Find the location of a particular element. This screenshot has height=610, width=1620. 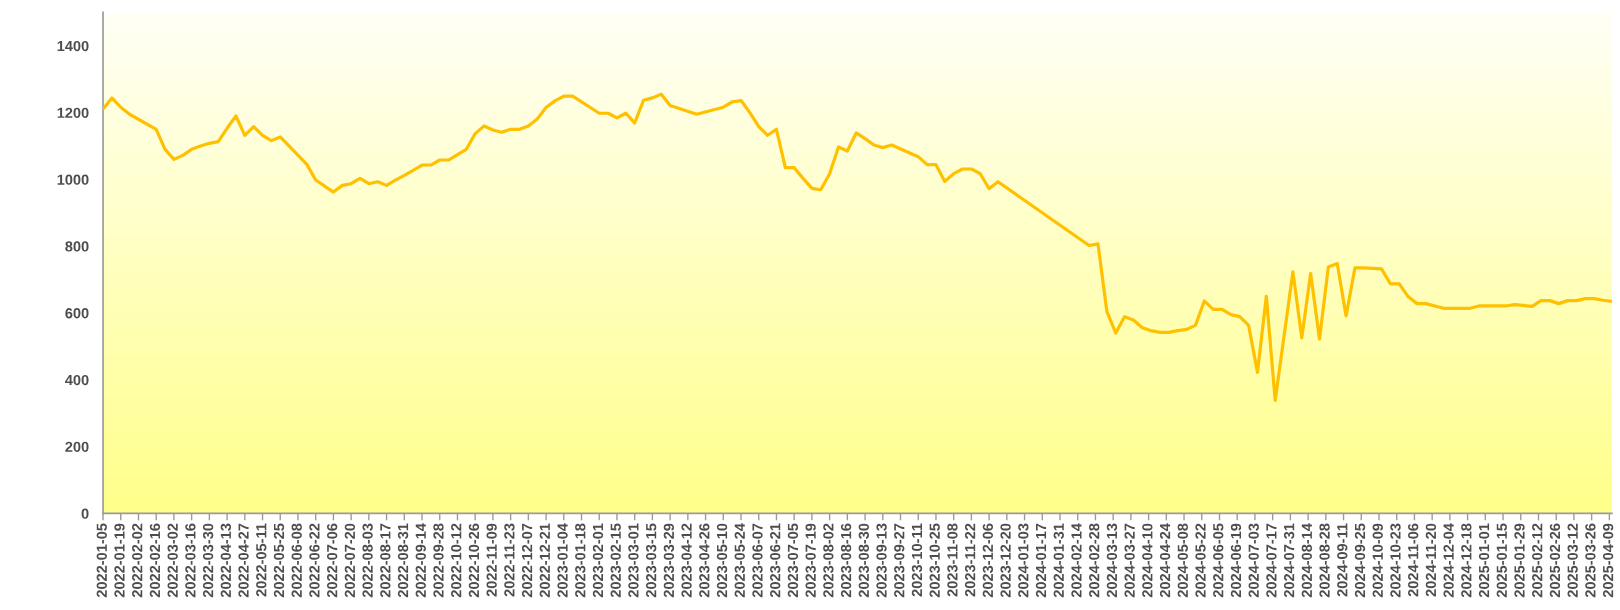

x-tick-label: 2022-06-08 is located at coordinates (296, 560).